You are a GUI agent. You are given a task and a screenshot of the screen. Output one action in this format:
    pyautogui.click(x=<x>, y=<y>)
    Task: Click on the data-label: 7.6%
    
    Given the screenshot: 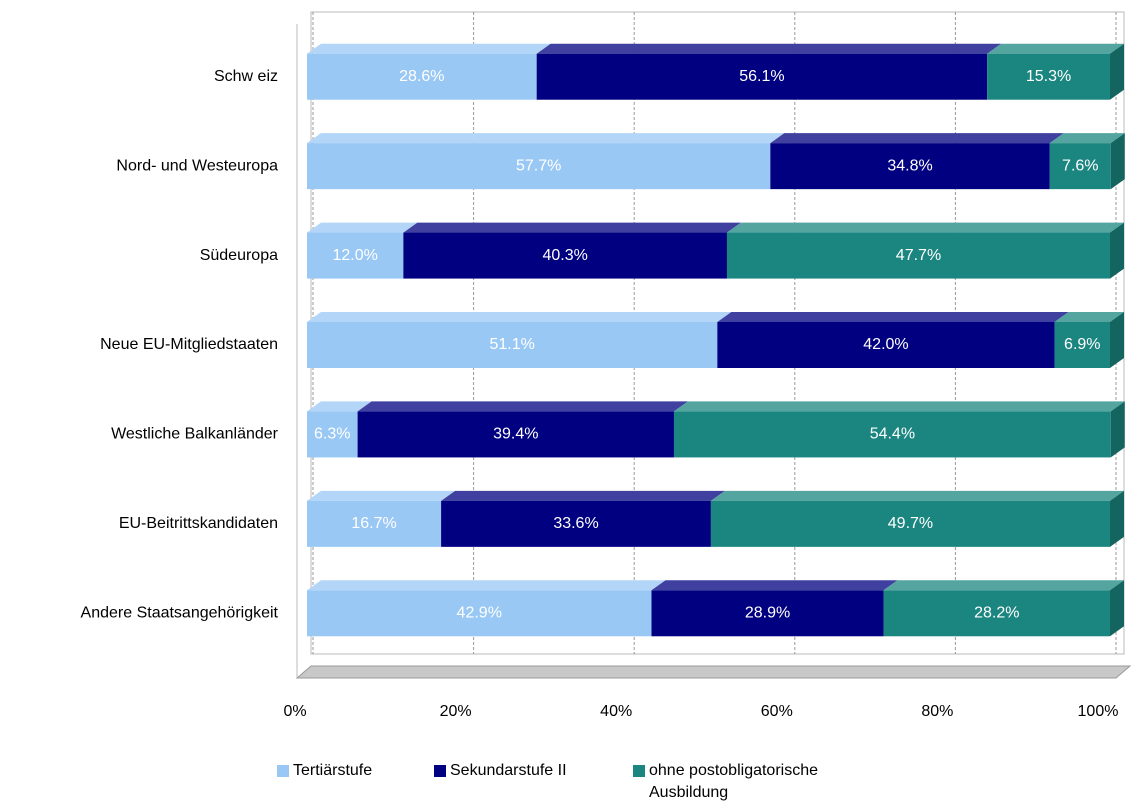 What is the action you would take?
    pyautogui.click(x=1080, y=165)
    